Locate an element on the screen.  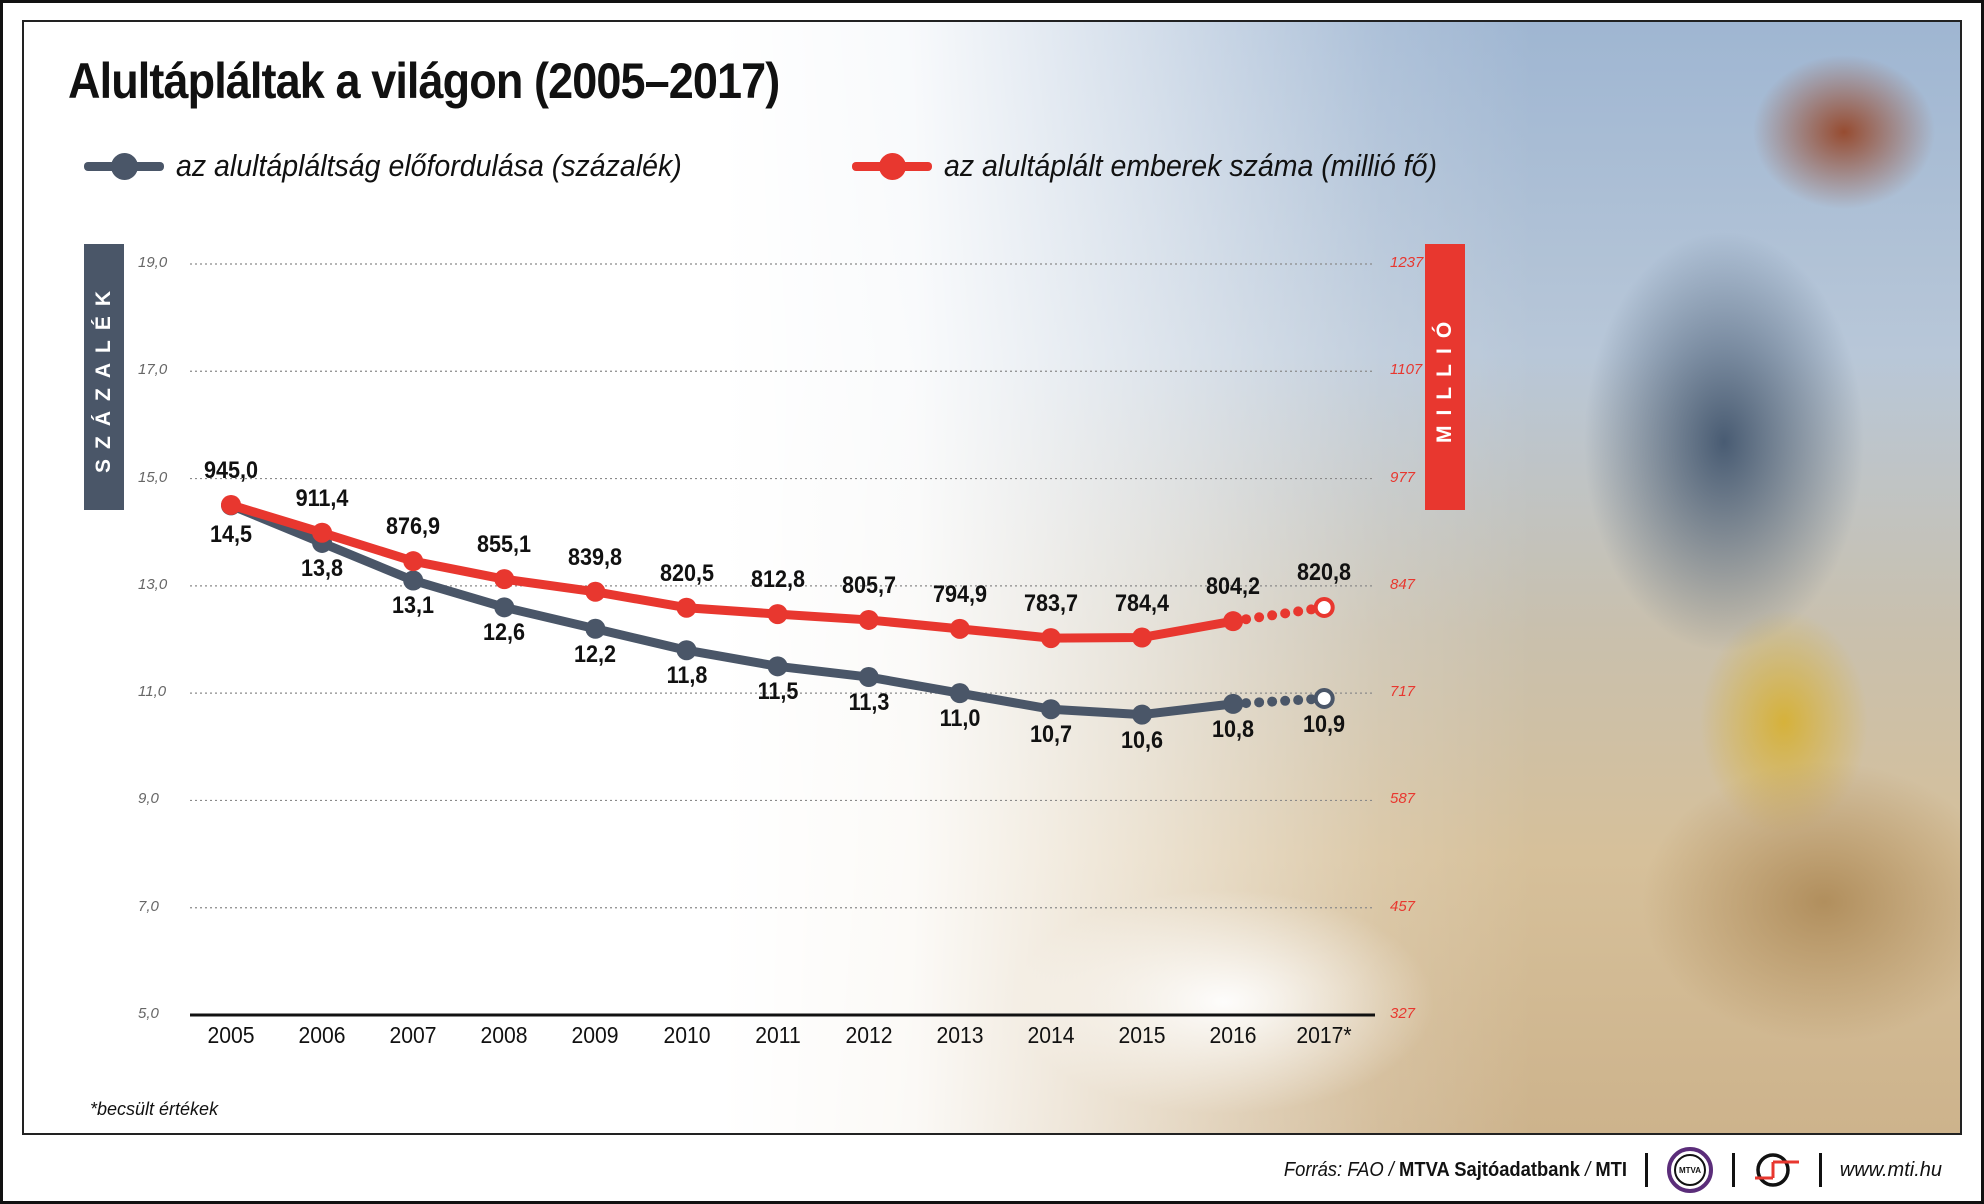
x-axis-label: 2007 is located at coordinates (413, 1035).